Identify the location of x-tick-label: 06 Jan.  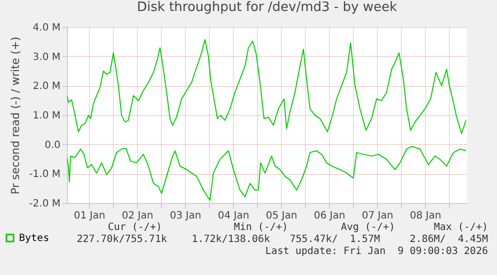
(330, 216).